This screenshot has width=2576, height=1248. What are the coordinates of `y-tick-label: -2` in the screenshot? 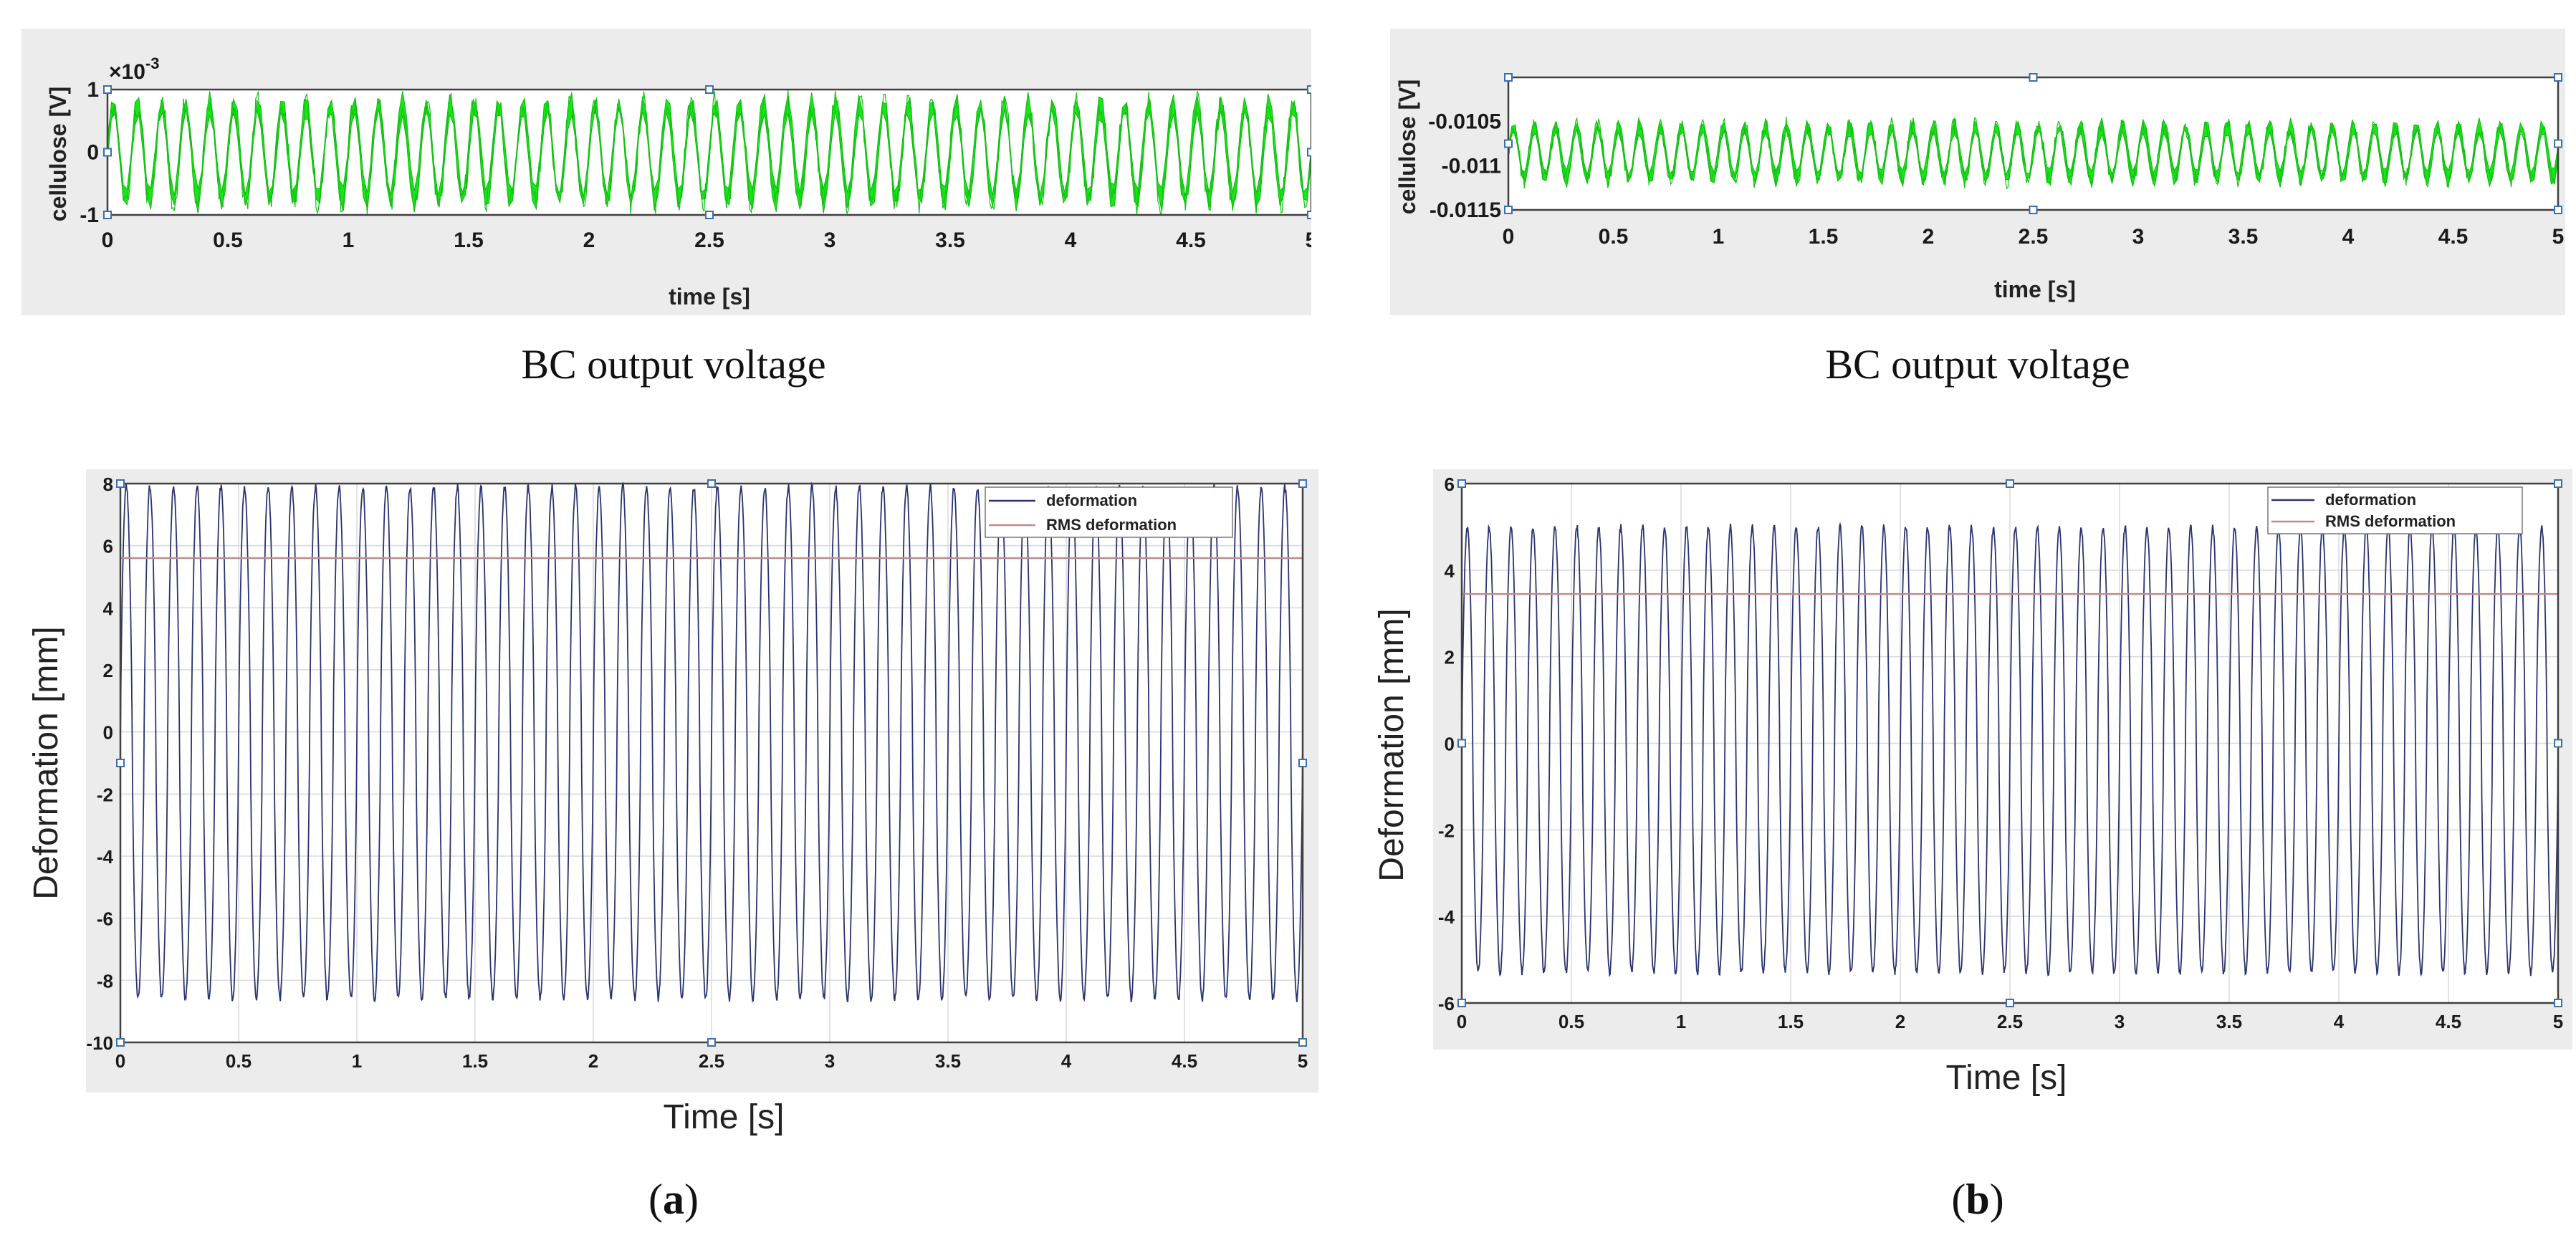 It's located at (1446, 830).